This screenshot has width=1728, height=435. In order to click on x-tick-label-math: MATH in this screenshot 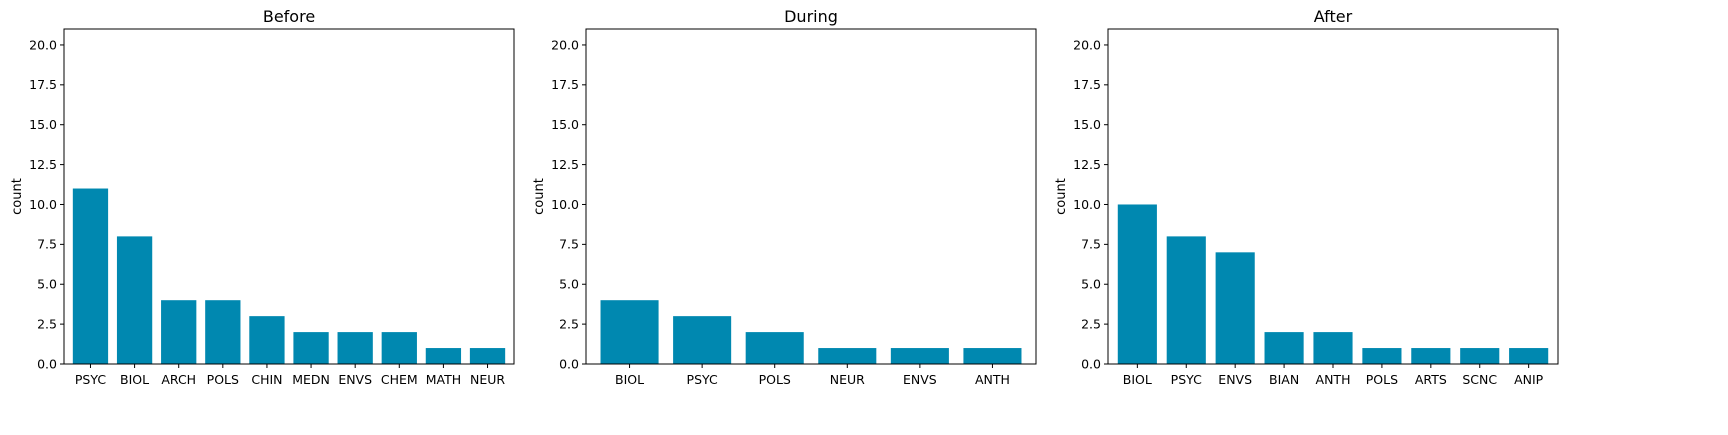, I will do `click(443, 379)`.